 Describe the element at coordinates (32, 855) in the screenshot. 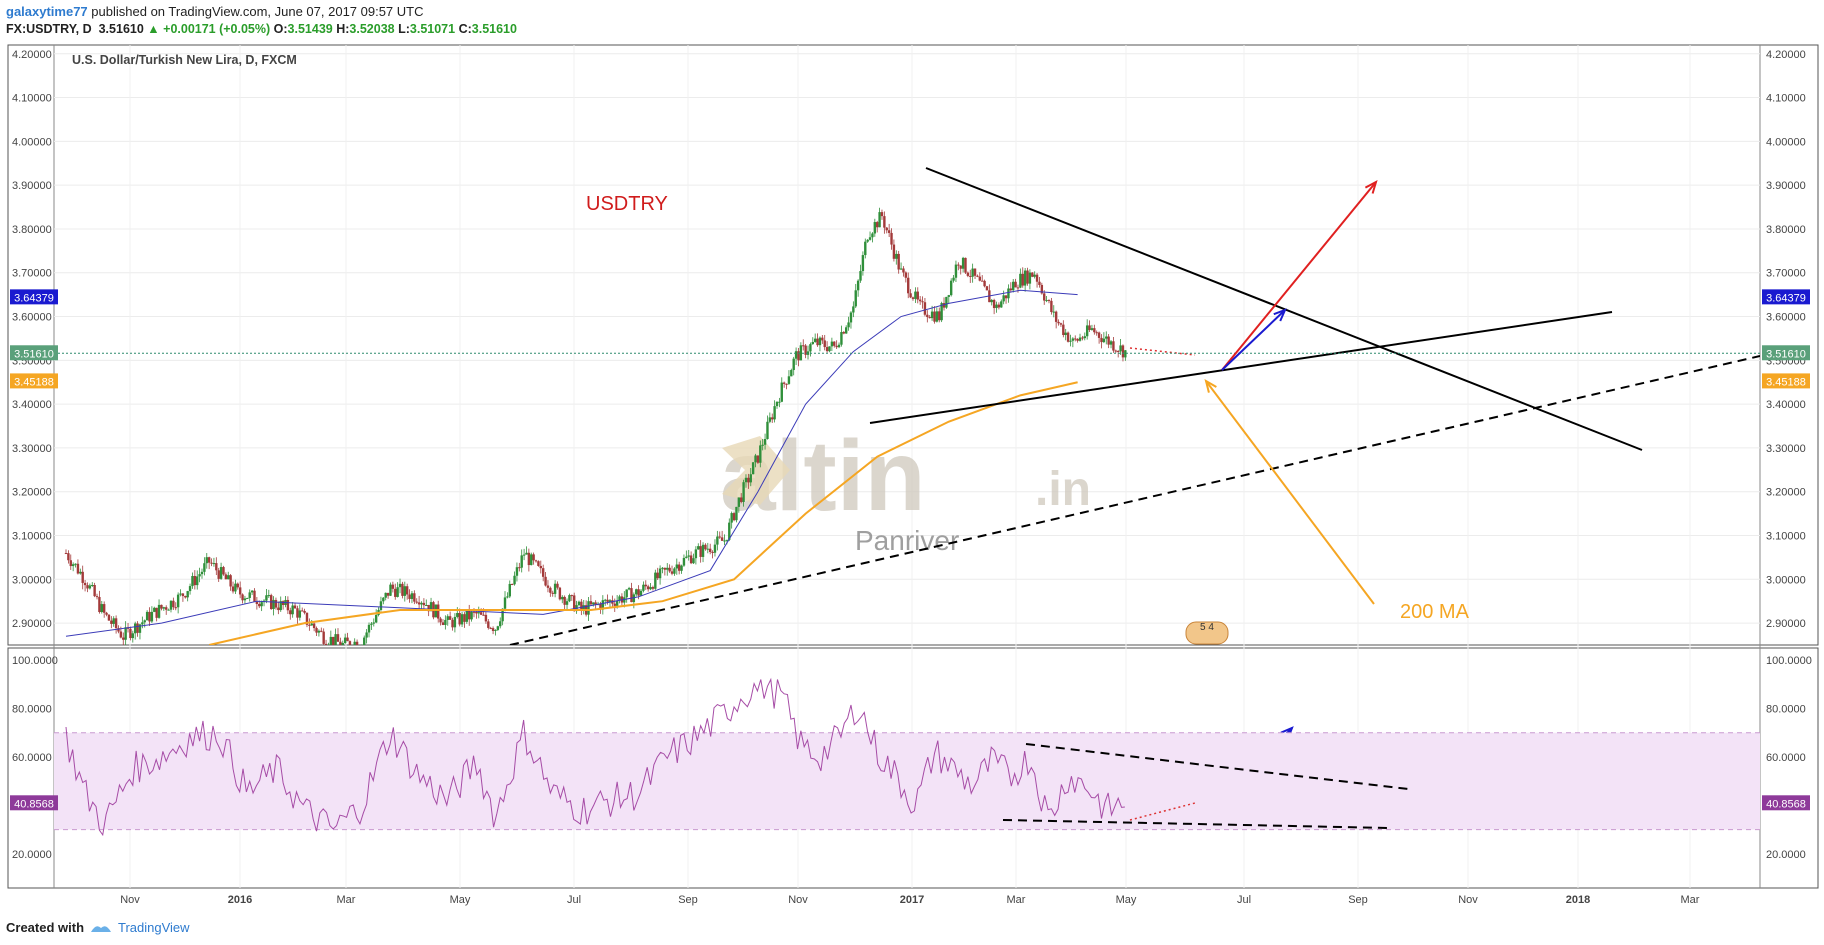

I see `rsi-tick-left: 20.0000` at that location.